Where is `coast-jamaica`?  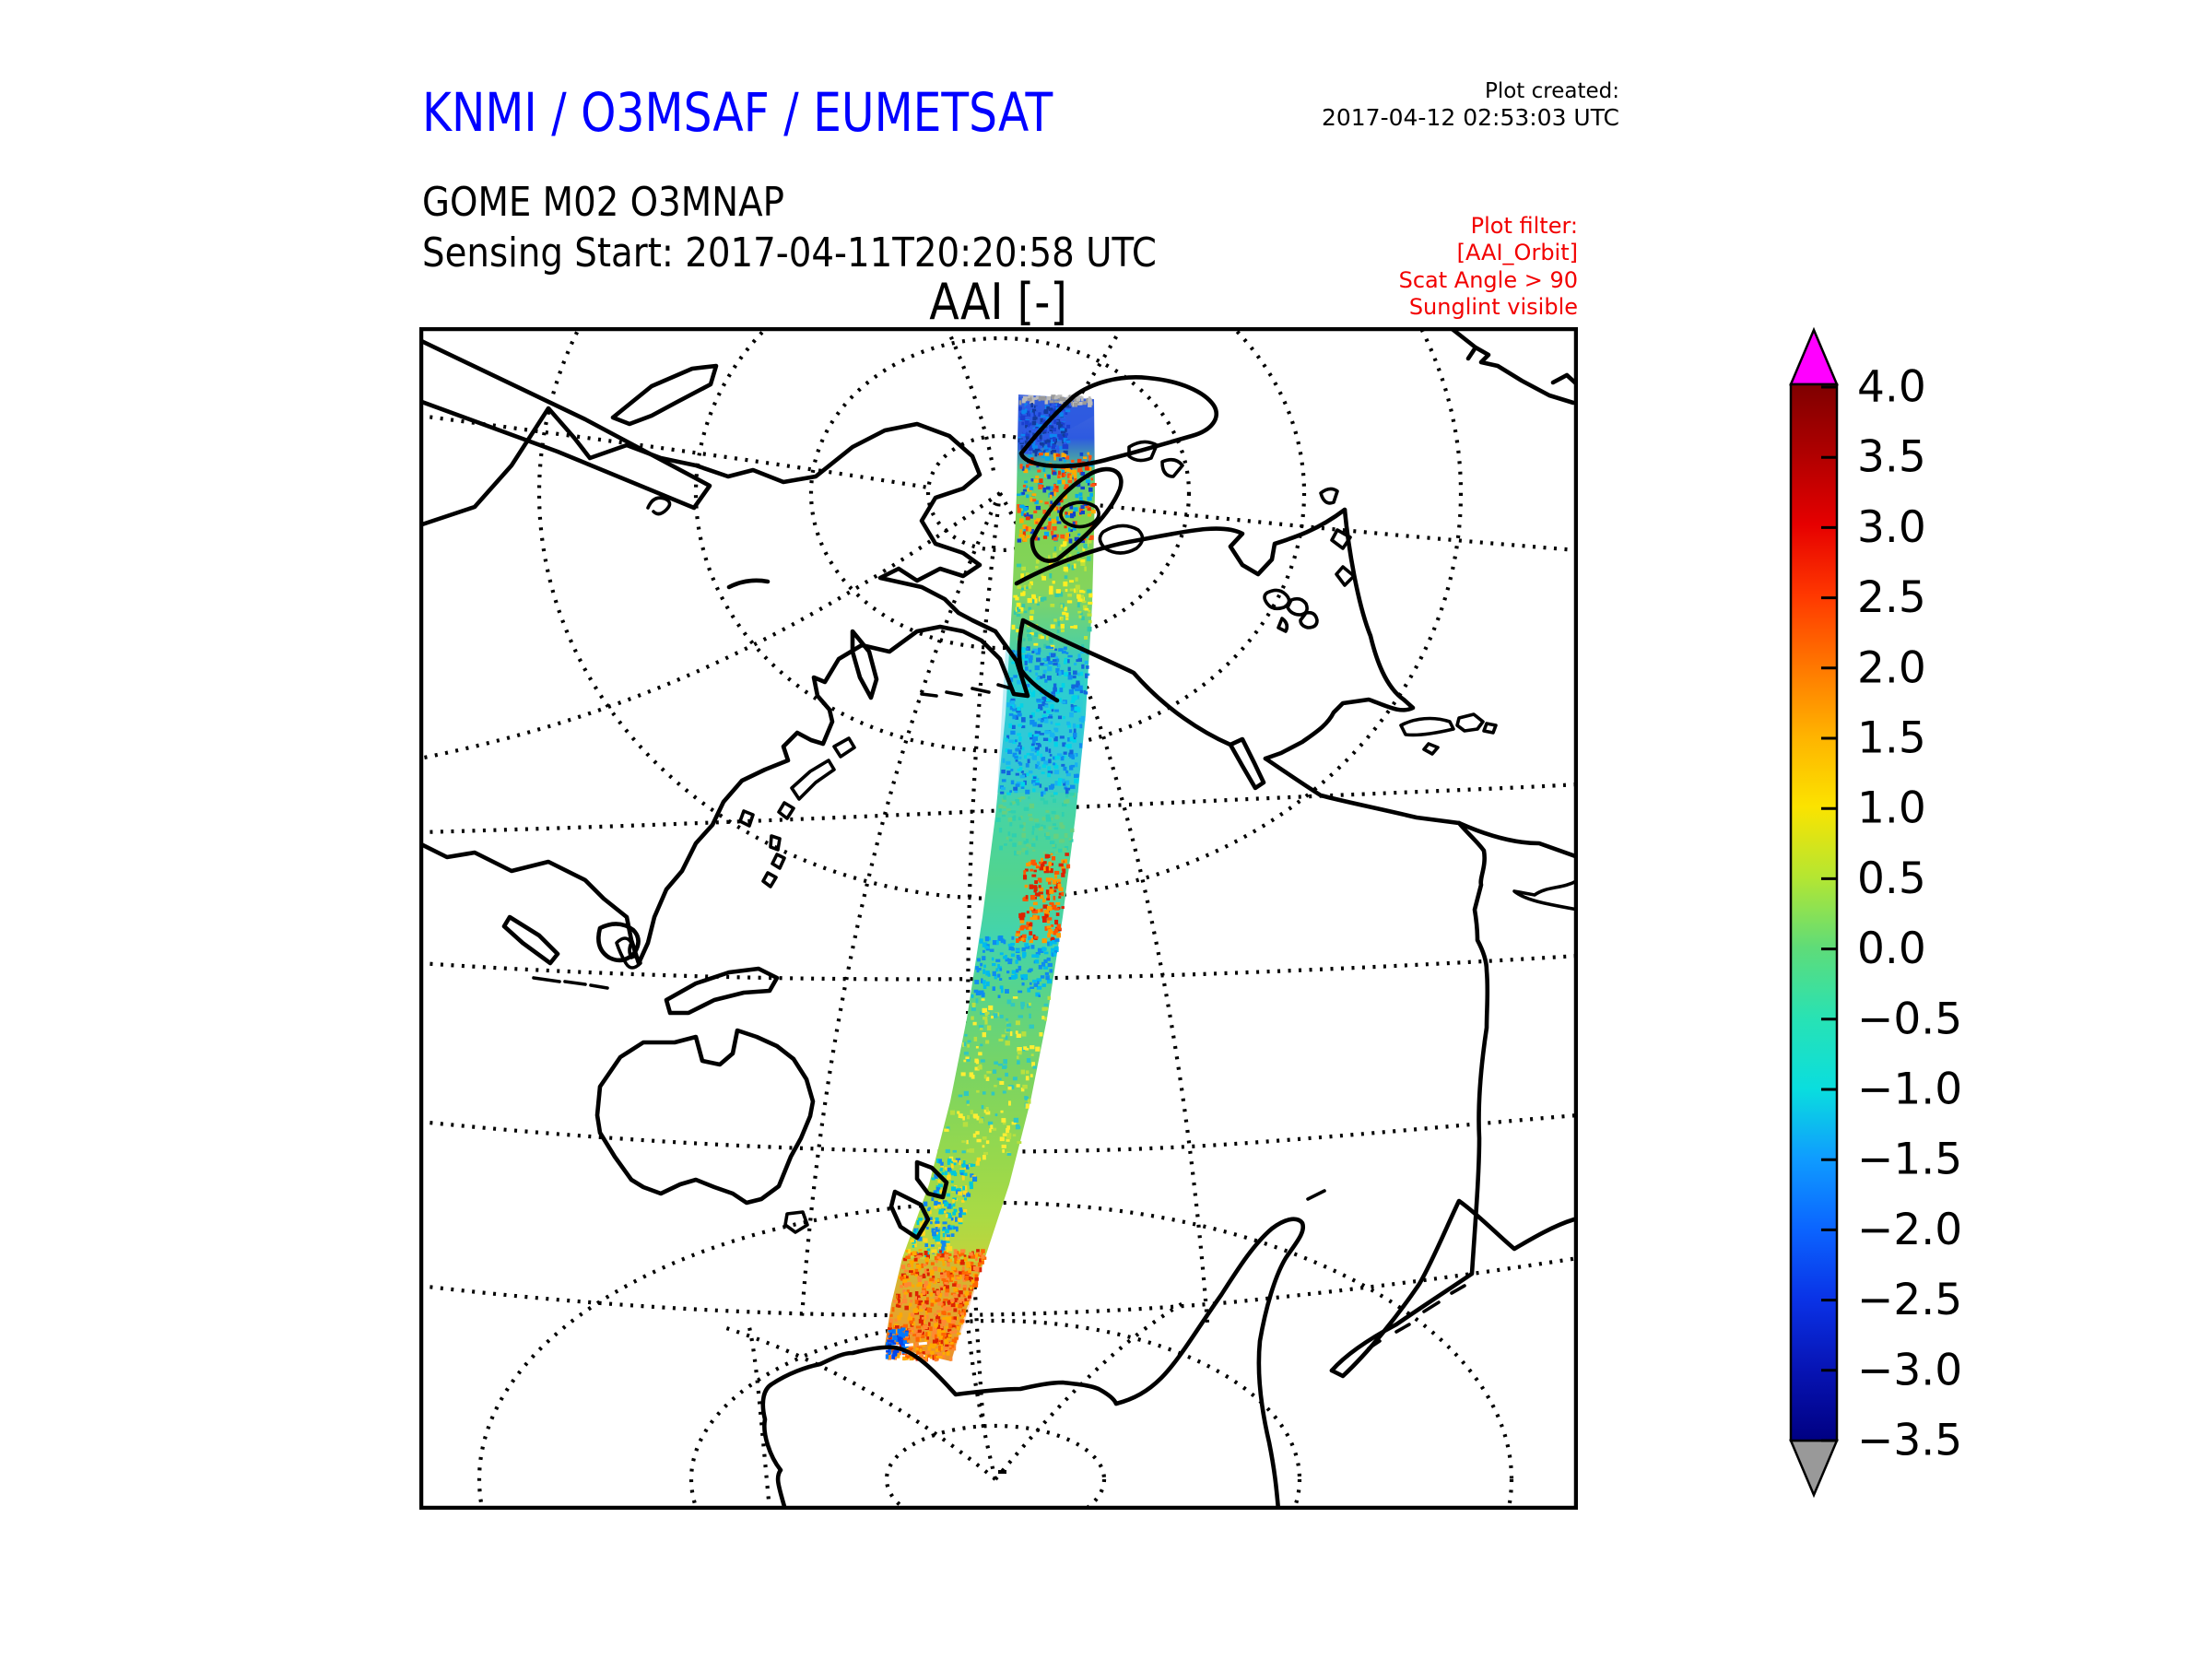 coast-jamaica is located at coordinates (1431, 749).